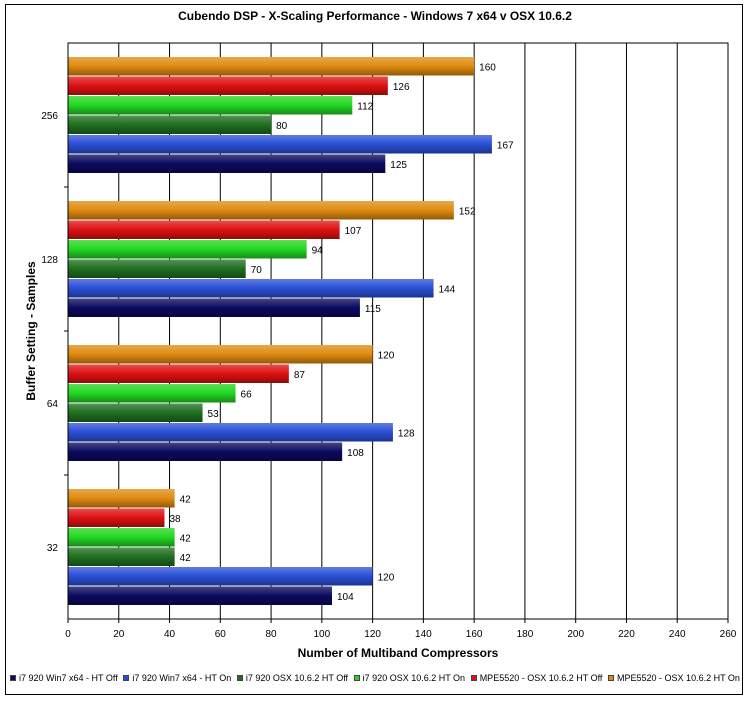  I want to click on data-label: 112, so click(365, 106).